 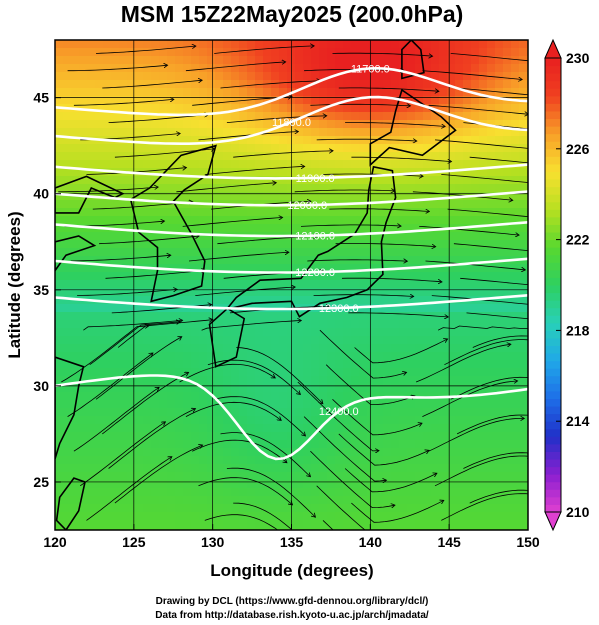 I want to click on colorbar-segment, so click(x=553, y=364).